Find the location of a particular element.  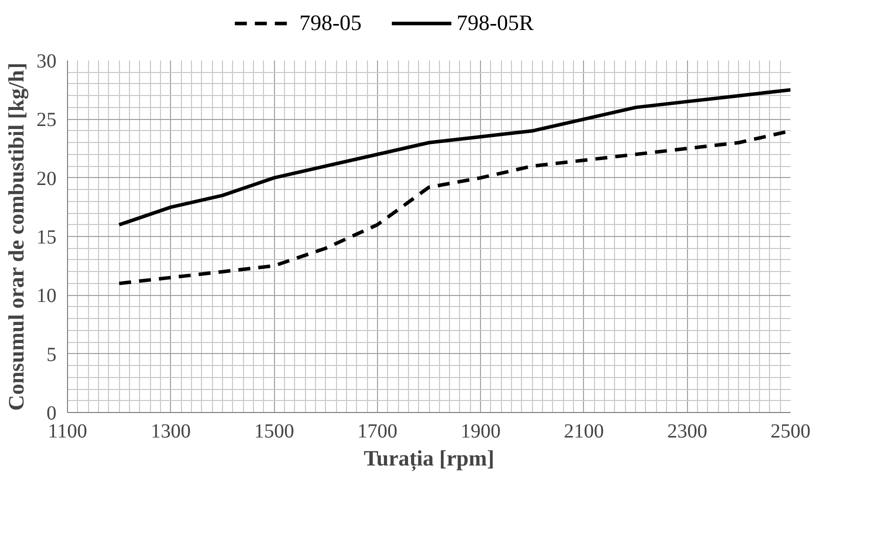

x-tick-label: 1700 is located at coordinates (377, 431).